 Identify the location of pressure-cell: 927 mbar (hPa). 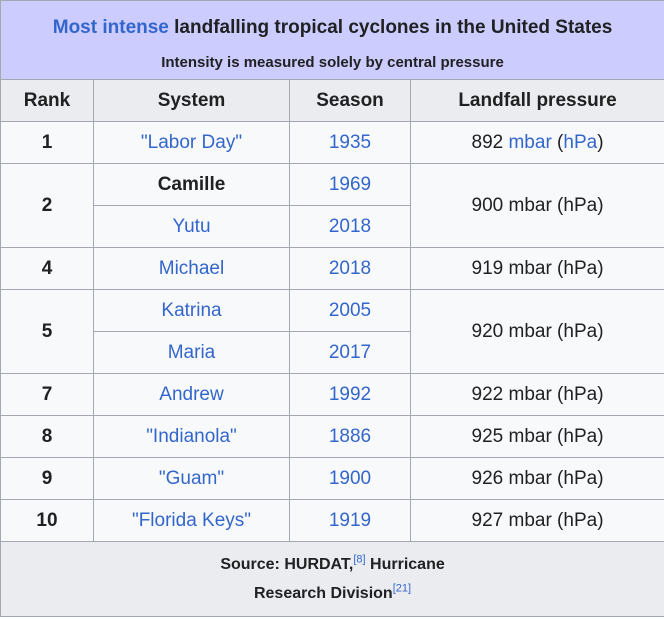
(536, 520).